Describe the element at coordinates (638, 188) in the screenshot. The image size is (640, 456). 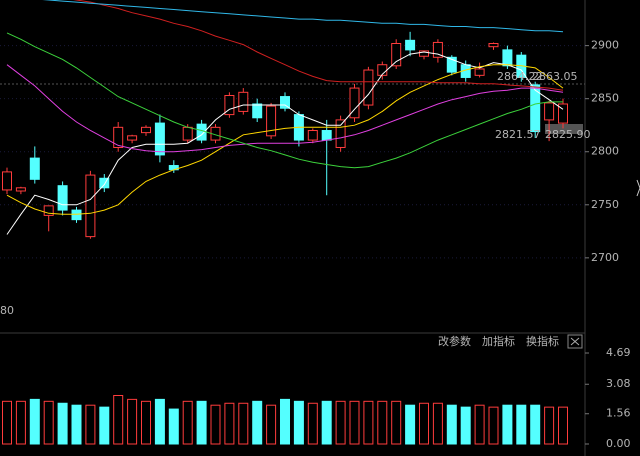
I see `expand-arrow` at that location.